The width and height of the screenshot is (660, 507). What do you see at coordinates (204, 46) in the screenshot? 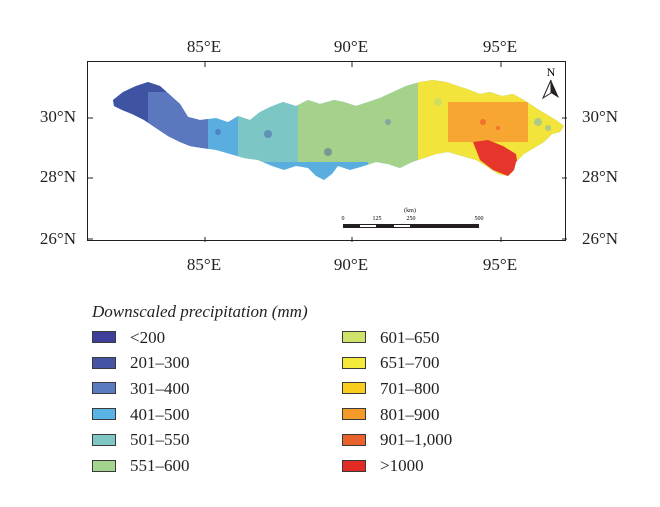
I see `lon-label-top-85: 85°E` at bounding box center [204, 46].